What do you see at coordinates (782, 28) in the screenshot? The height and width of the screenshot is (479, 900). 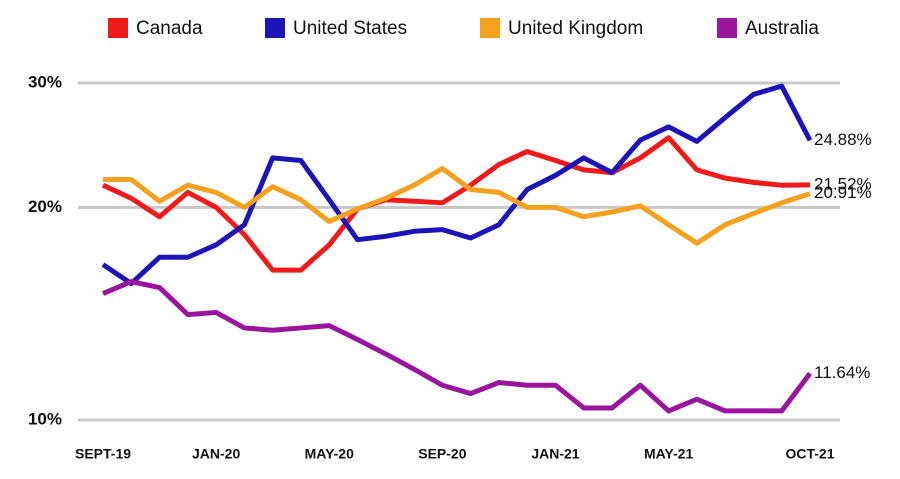 I see `legend-label: Australia` at bounding box center [782, 28].